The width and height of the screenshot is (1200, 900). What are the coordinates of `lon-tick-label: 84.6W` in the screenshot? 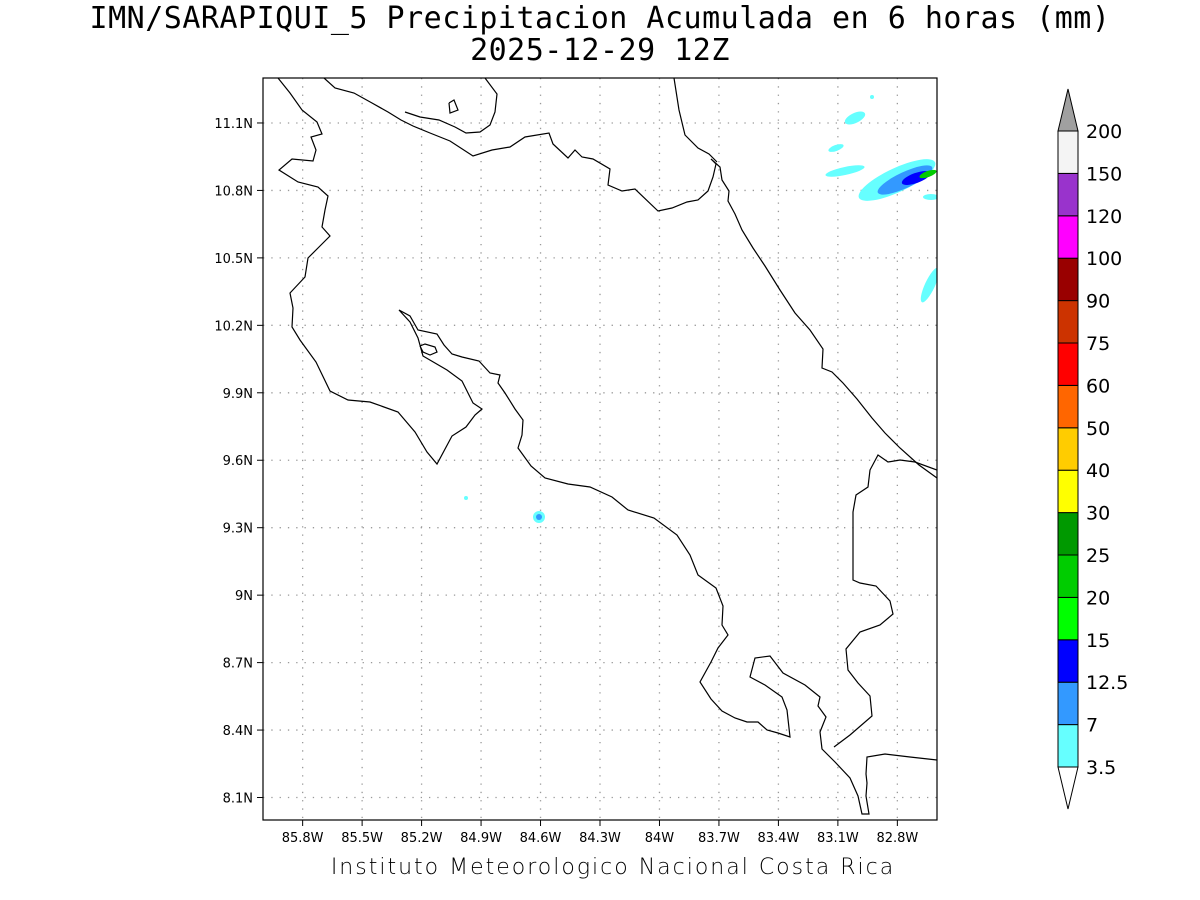 It's located at (541, 838).